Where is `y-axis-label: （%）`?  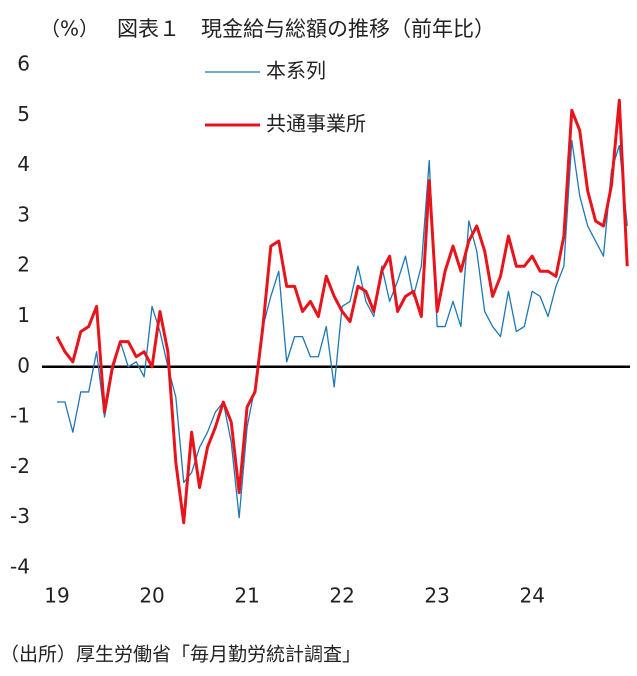 y-axis-label: （%） is located at coordinates (69, 29).